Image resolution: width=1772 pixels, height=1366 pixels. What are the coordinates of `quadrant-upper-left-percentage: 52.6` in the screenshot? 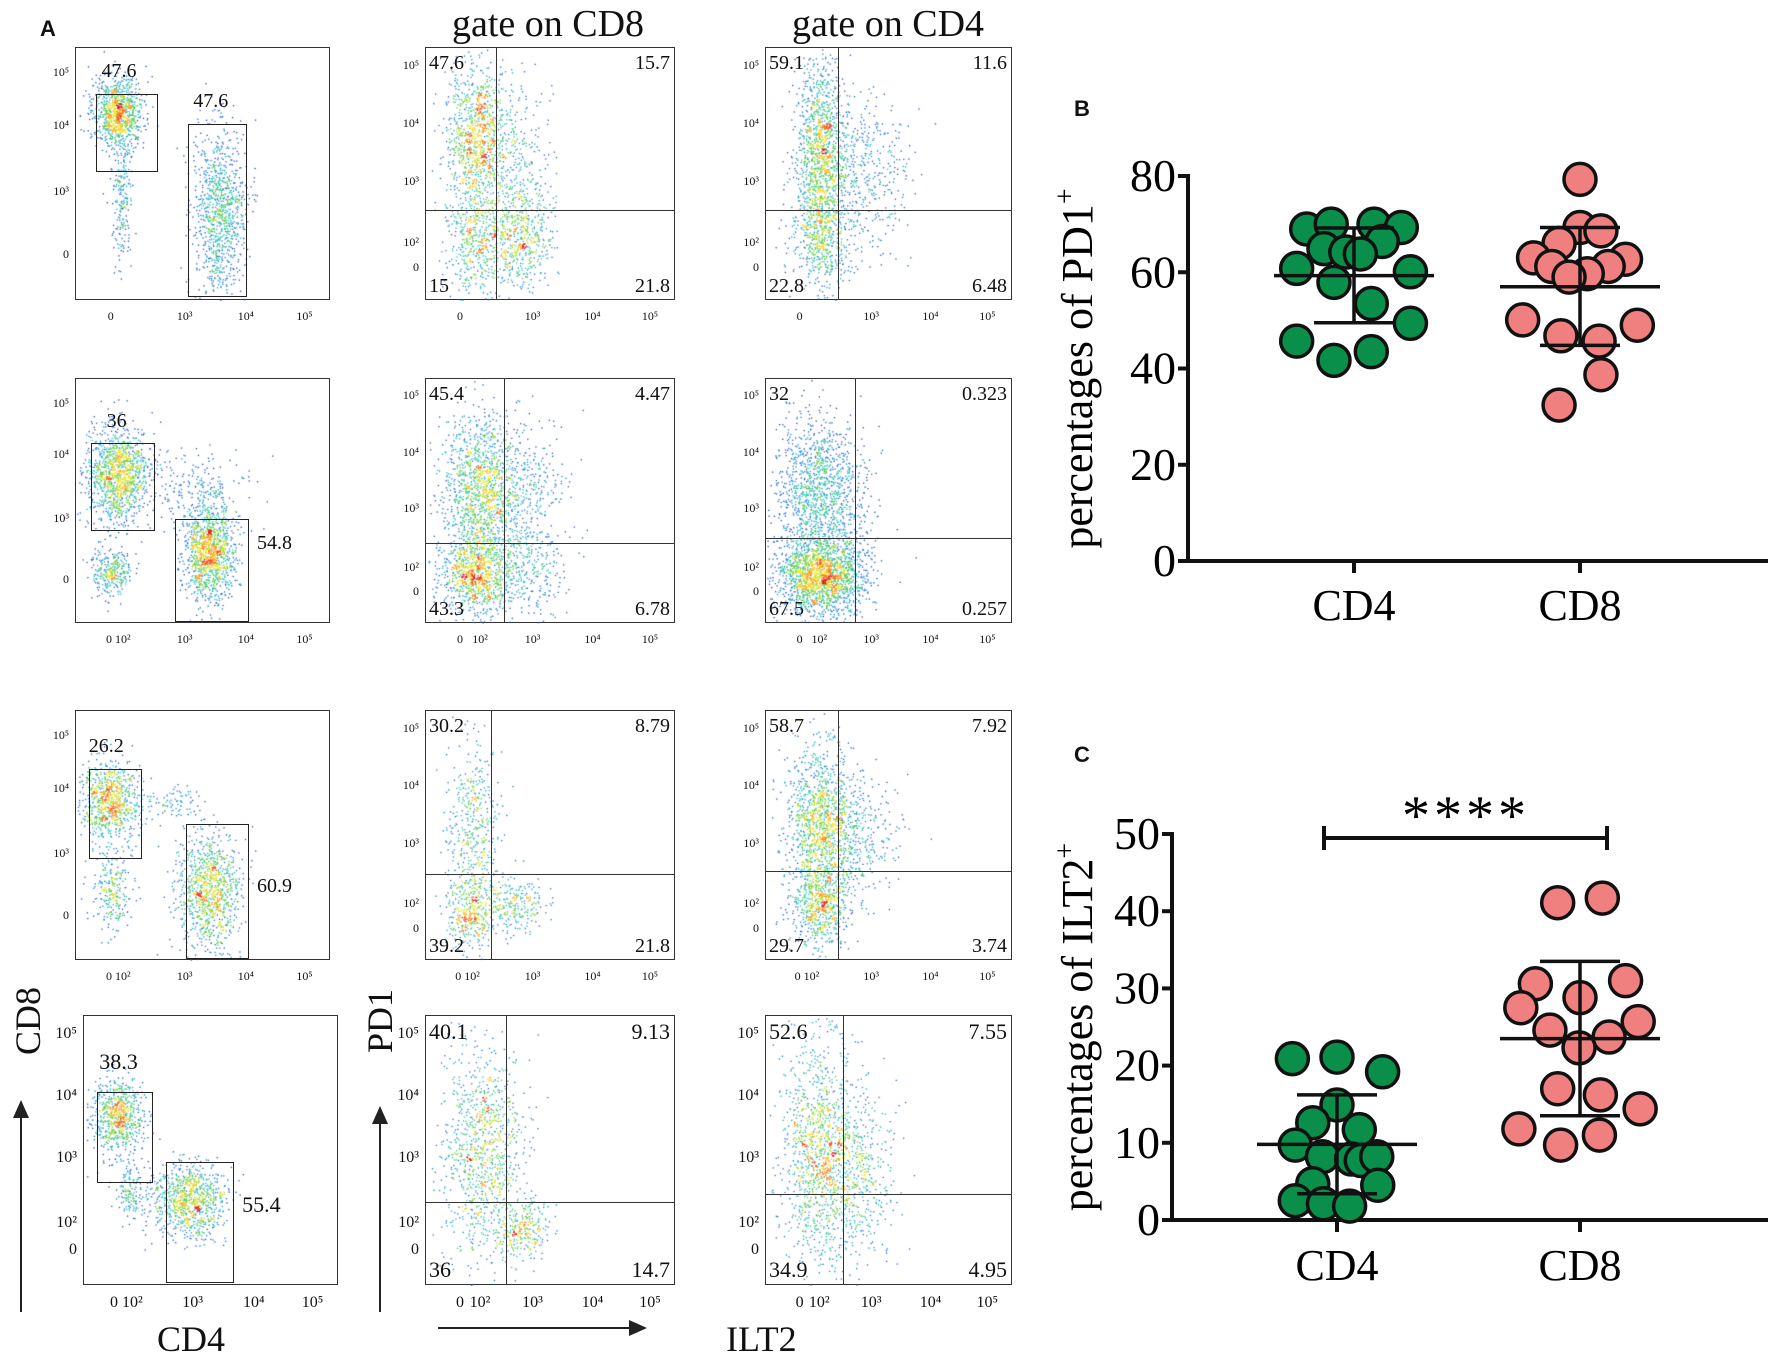 It's located at (788, 1031).